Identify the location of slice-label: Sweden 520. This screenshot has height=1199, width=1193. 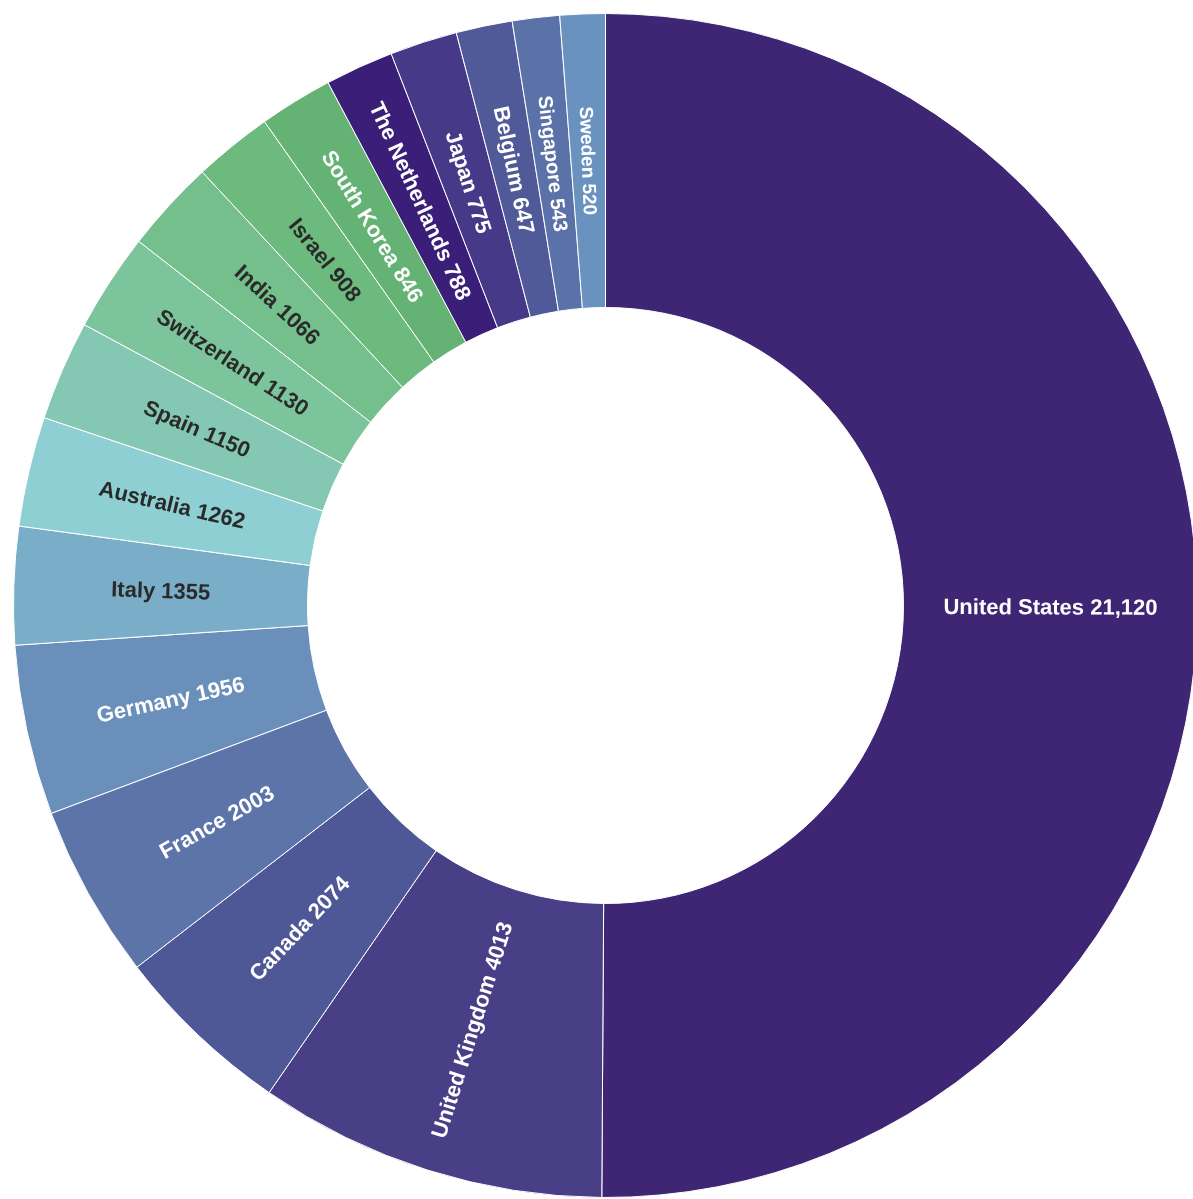
(588, 161).